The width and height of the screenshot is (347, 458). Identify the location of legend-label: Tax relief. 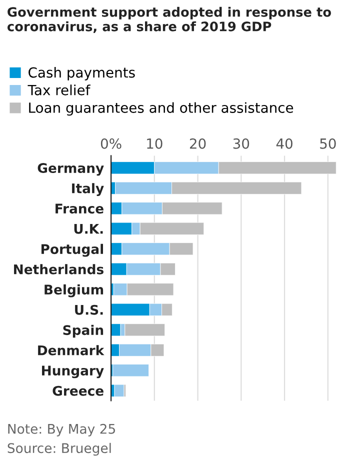
(59, 90).